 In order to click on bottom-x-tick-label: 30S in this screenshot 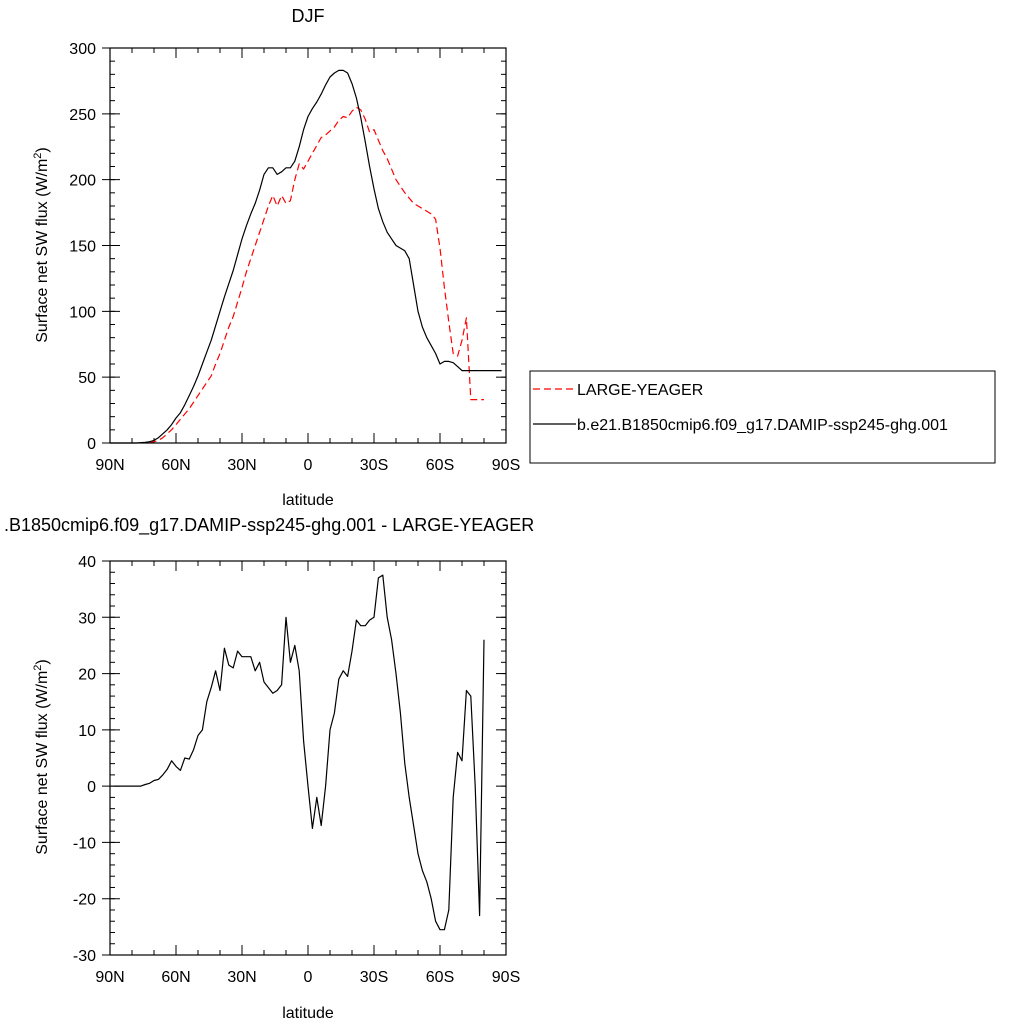, I will do `click(374, 977)`.